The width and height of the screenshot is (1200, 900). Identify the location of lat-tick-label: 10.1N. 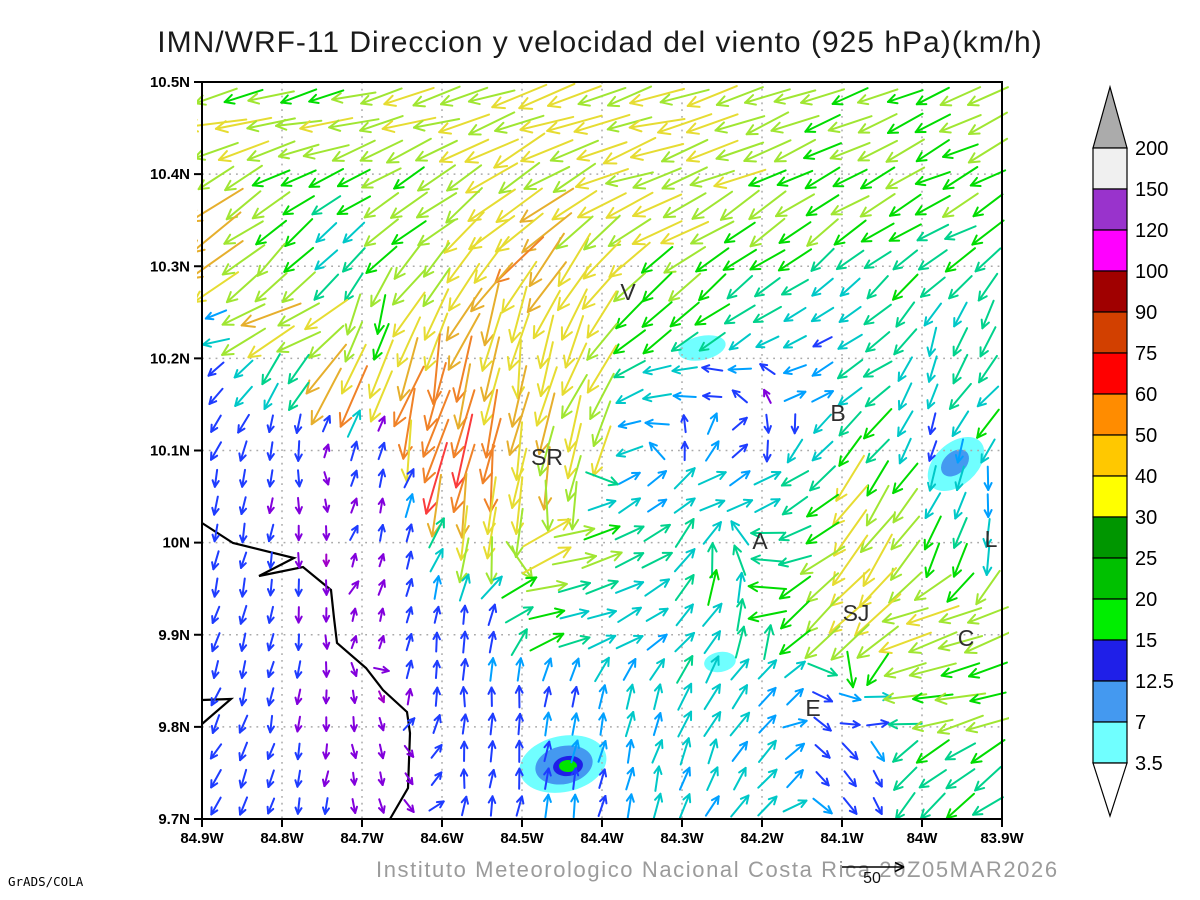
(170, 451).